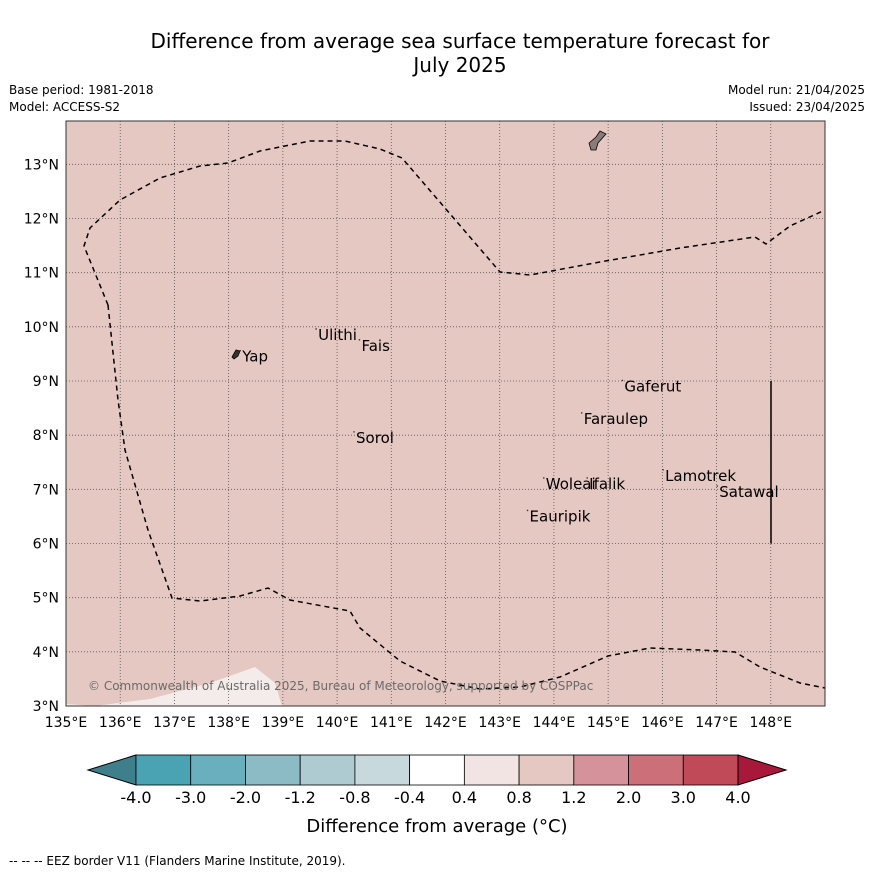  What do you see at coordinates (748, 492) in the screenshot?
I see `place-label-satawal: Satawal` at bounding box center [748, 492].